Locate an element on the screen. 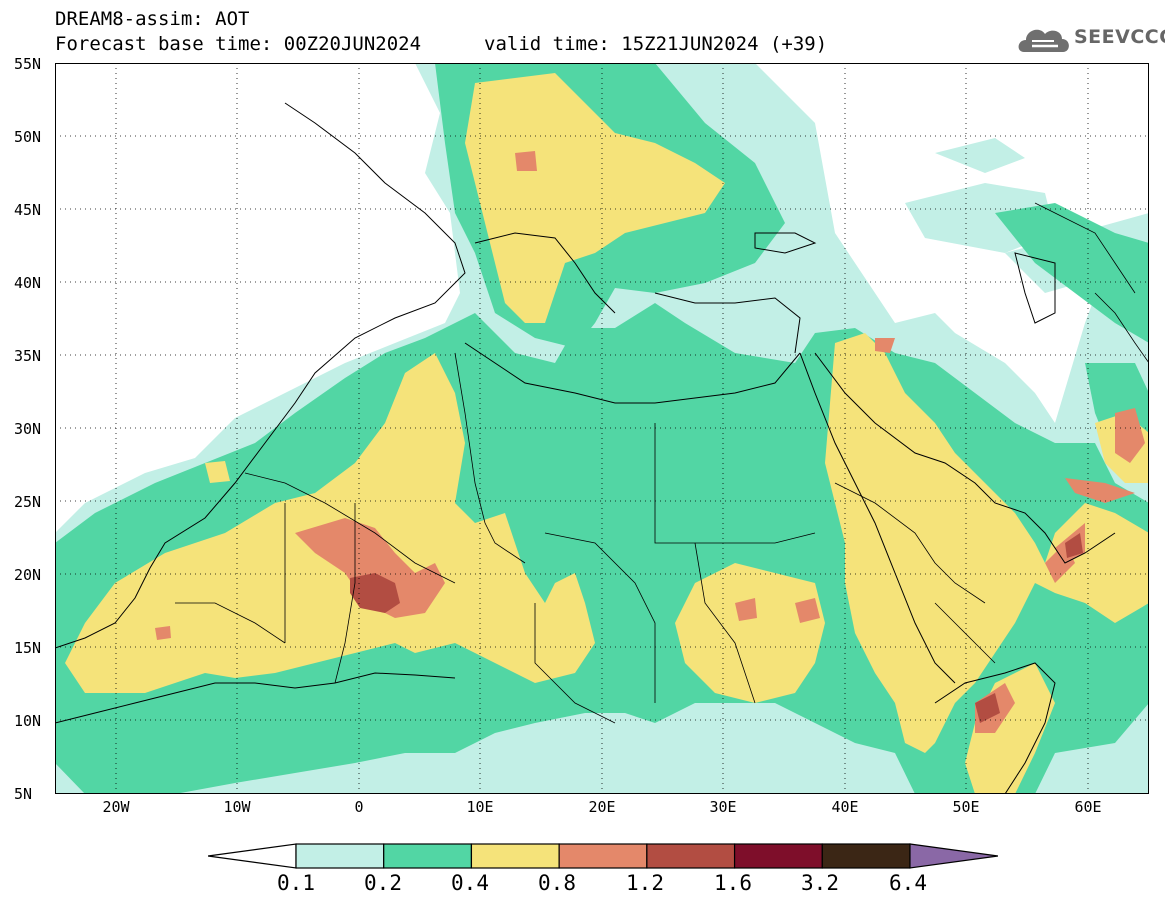  valid-time: valid time: 15Z21JUN2024 (+39) is located at coordinates (656, 44).